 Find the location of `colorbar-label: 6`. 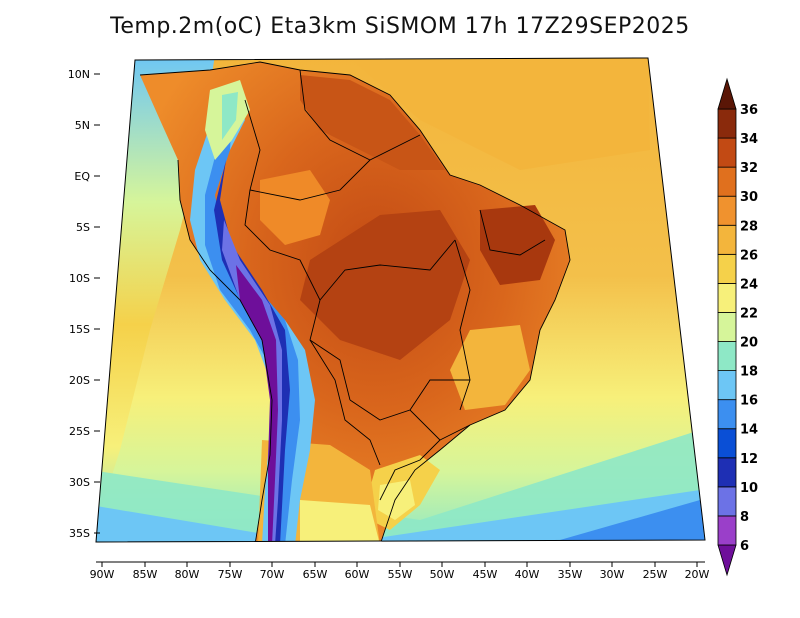

colorbar-label: 6 is located at coordinates (744, 546).